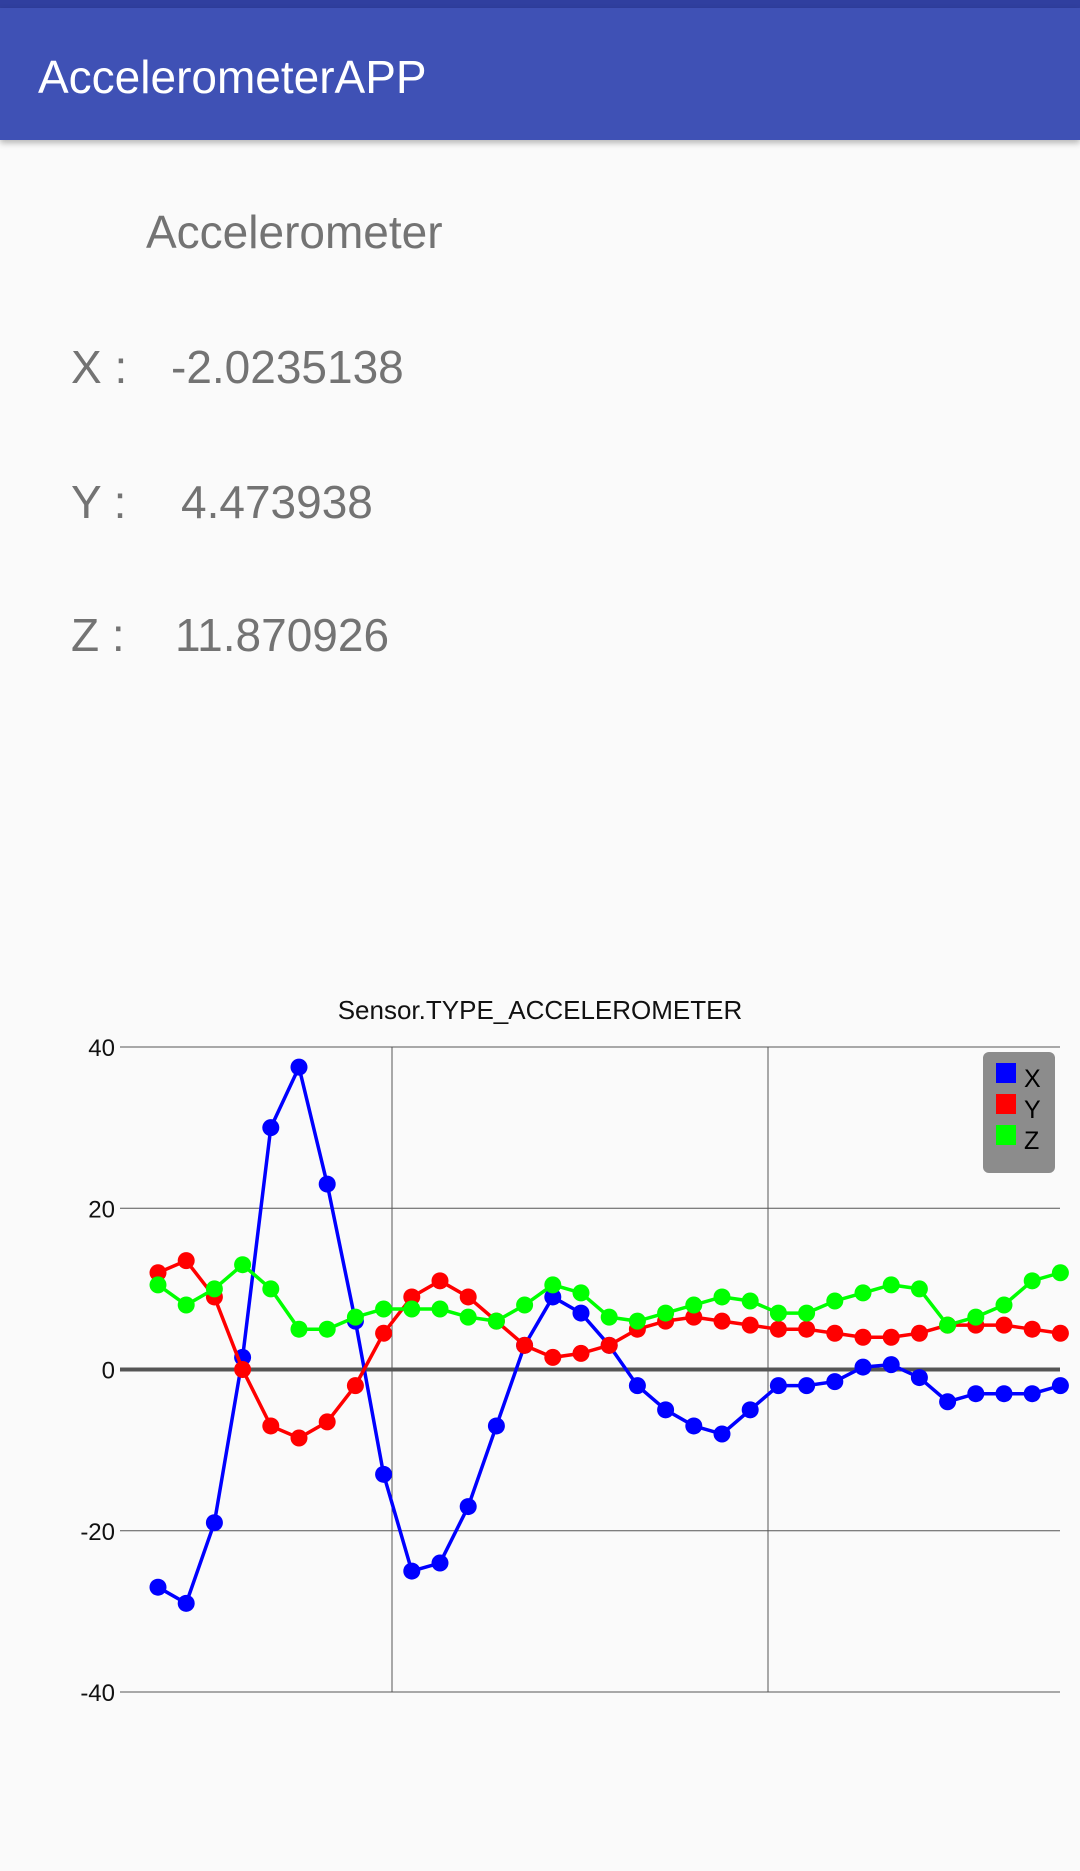 The width and height of the screenshot is (1080, 1871). What do you see at coordinates (98, 635) in the screenshot?
I see `reading-z-label: Z :` at bounding box center [98, 635].